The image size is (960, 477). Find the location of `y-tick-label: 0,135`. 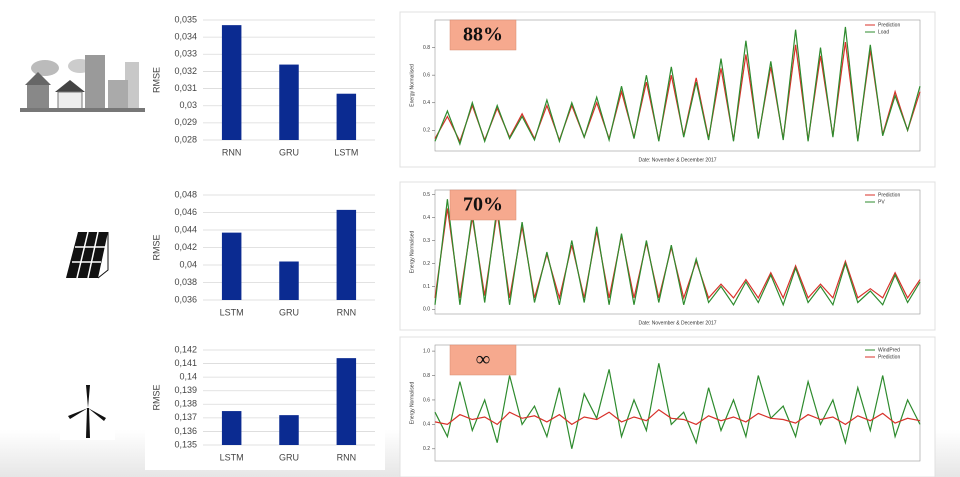

y-tick-label: 0,135 is located at coordinates (185, 444).